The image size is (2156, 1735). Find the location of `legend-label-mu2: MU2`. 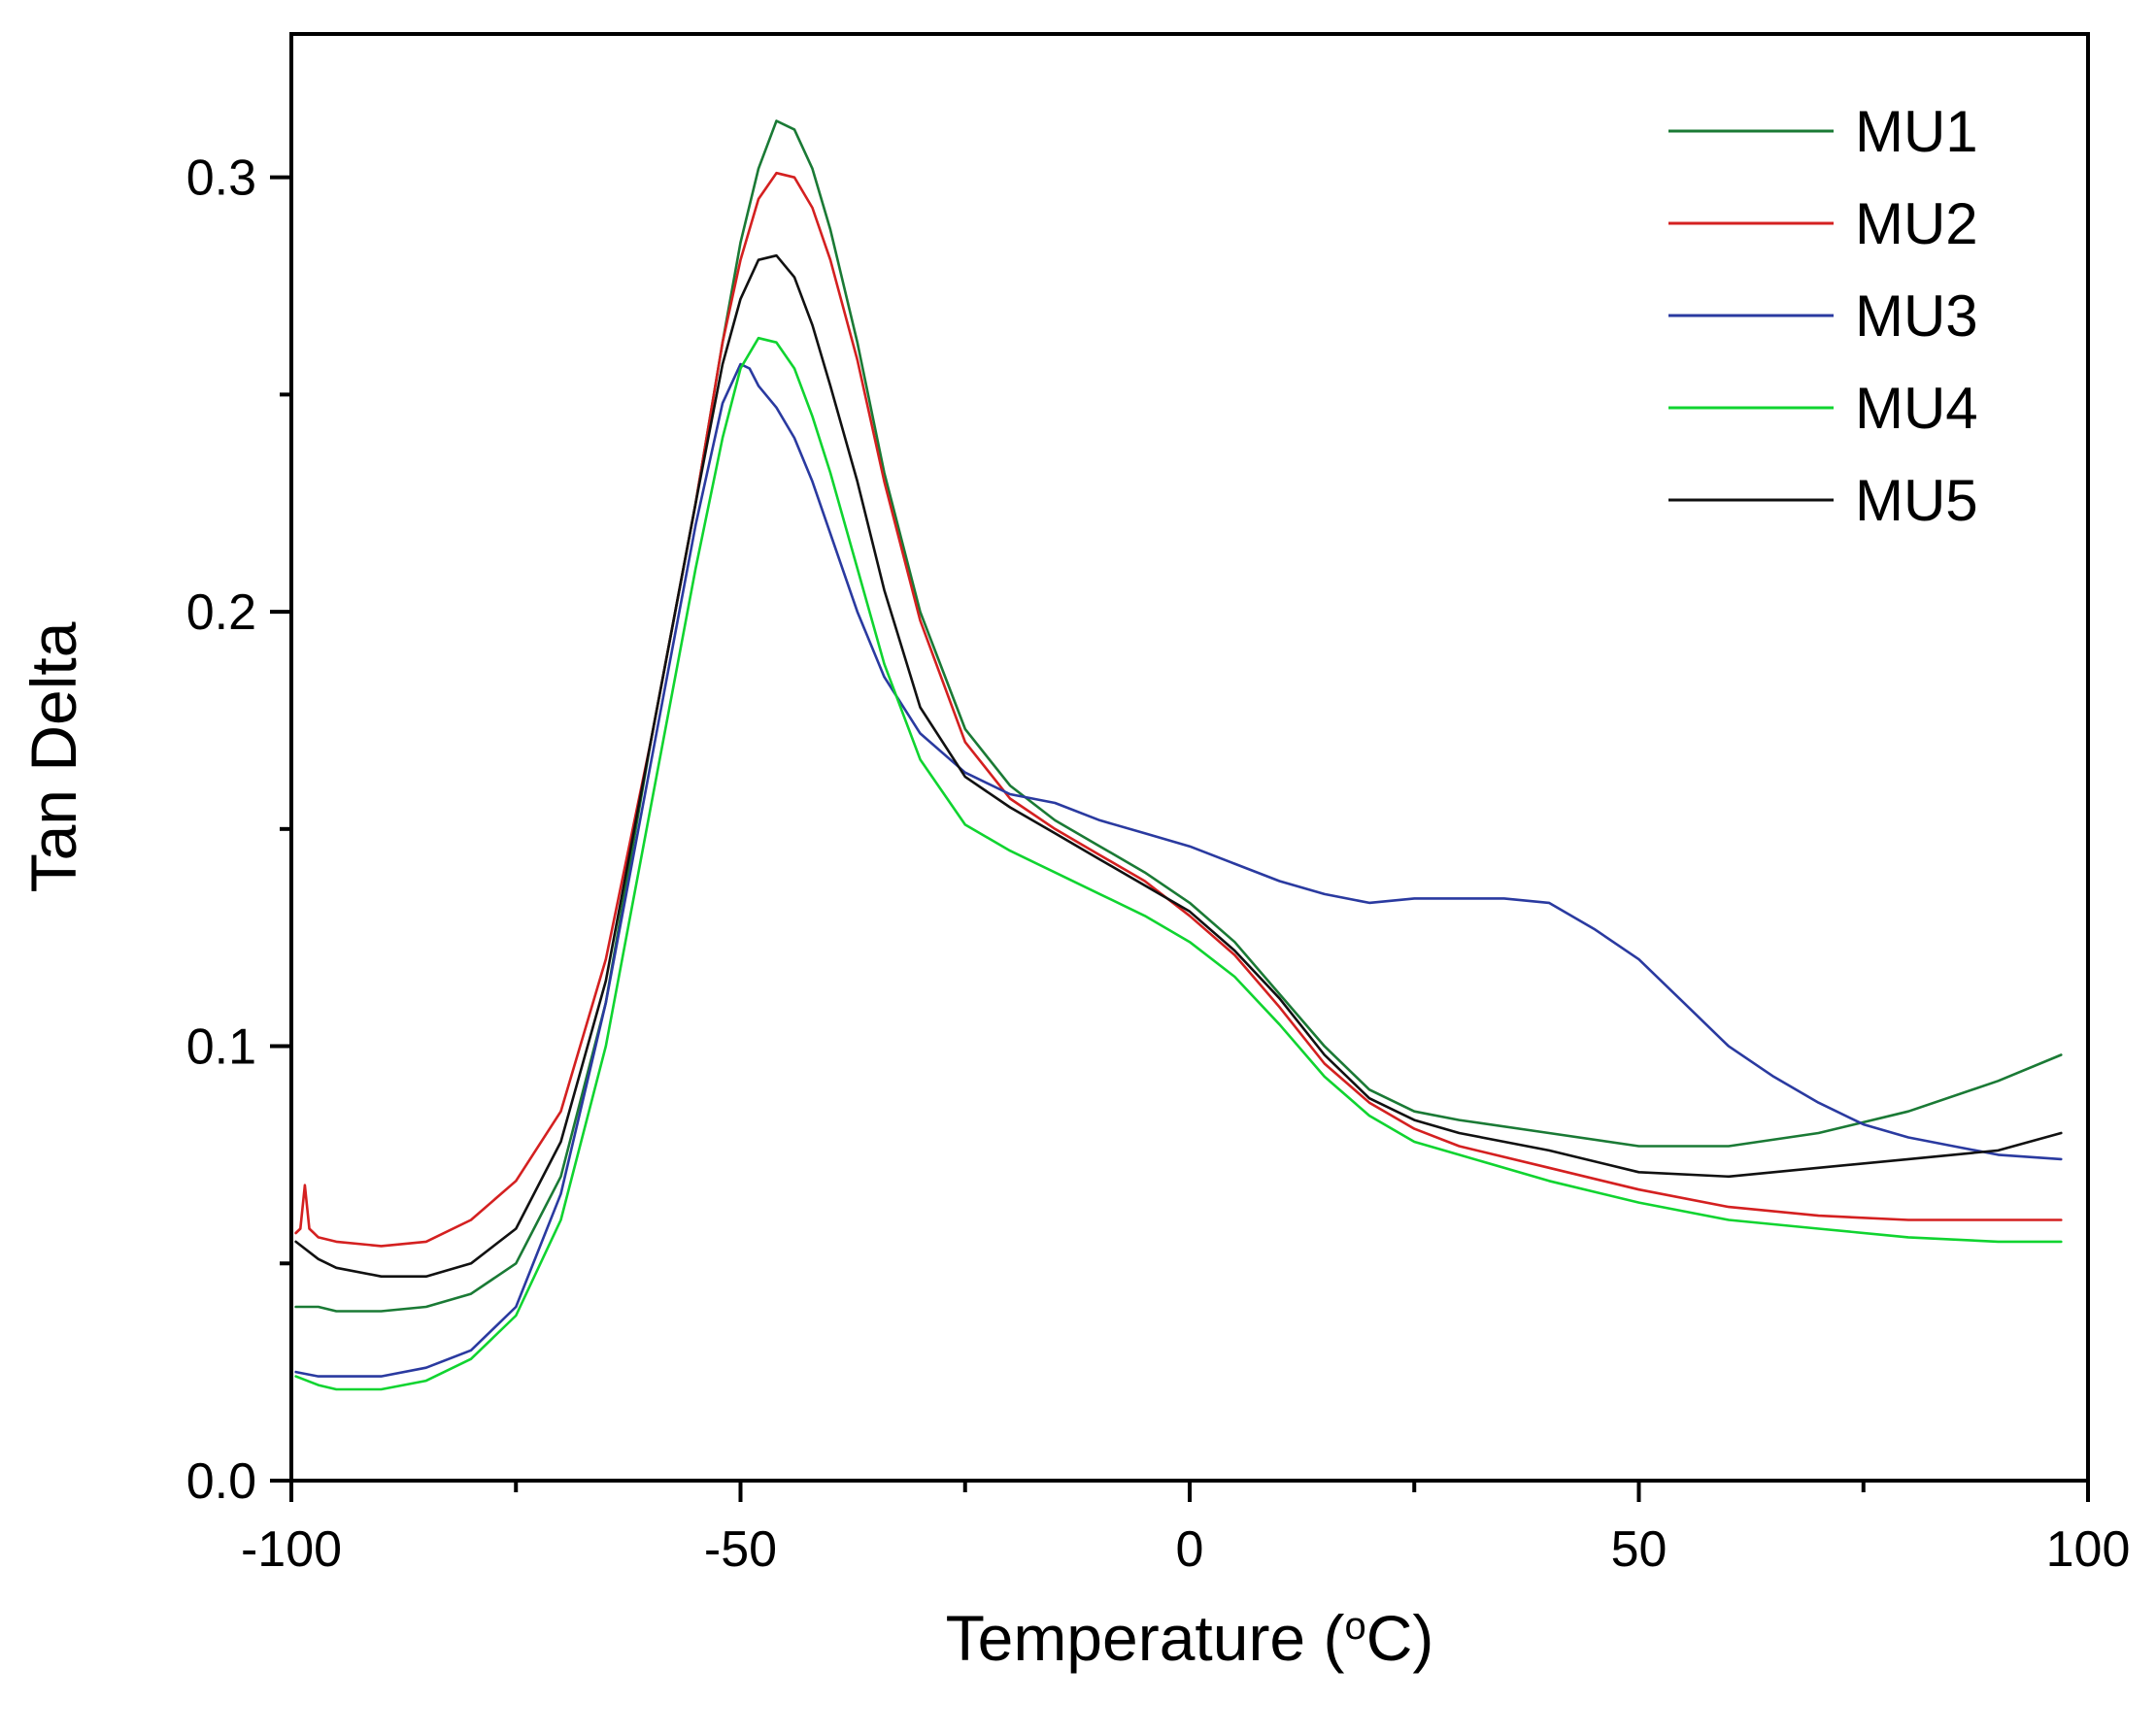

legend-label-mu2: MU2 is located at coordinates (1917, 224).